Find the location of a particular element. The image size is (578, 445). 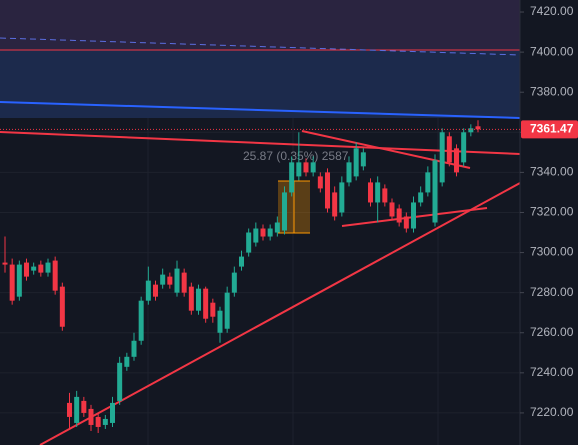

y-tick-label: 7340.00 is located at coordinates (552, 172).